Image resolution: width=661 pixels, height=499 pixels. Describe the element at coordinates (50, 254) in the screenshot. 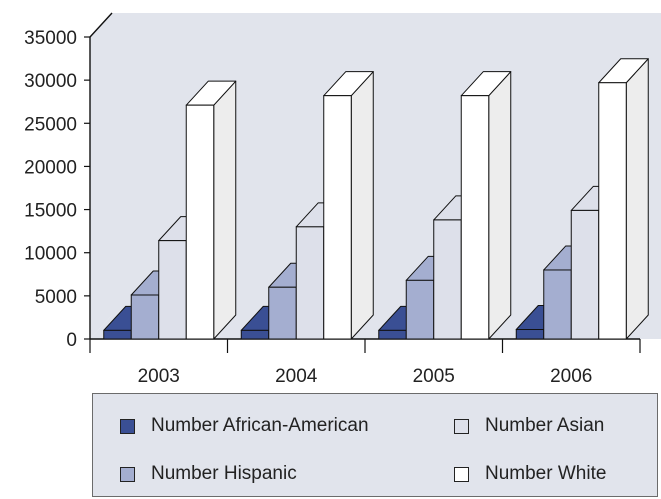

I see `y-tick-label: 10000` at that location.